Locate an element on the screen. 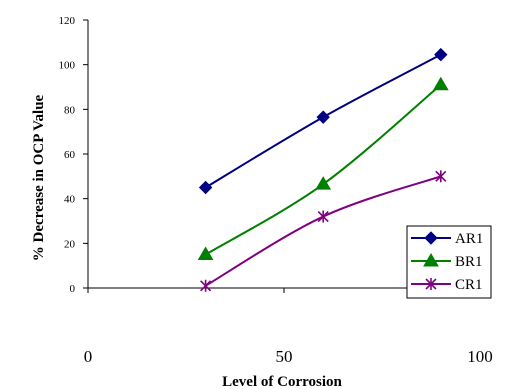 The image size is (528, 389). y-tick-label: 80 is located at coordinates (70, 110).